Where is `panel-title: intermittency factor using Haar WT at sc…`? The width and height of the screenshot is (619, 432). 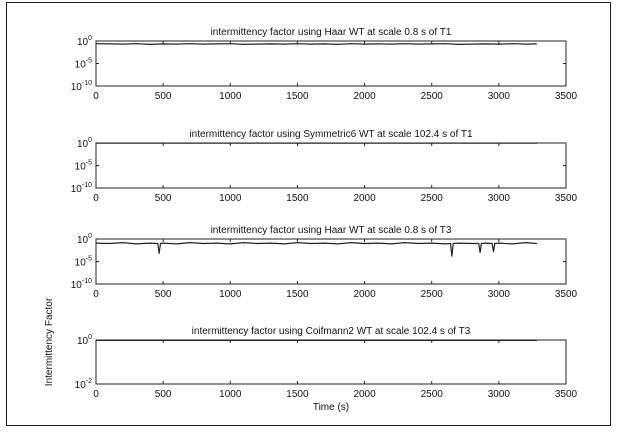
panel-title: intermittency factor using Haar WT at sc… is located at coordinates (331, 230).